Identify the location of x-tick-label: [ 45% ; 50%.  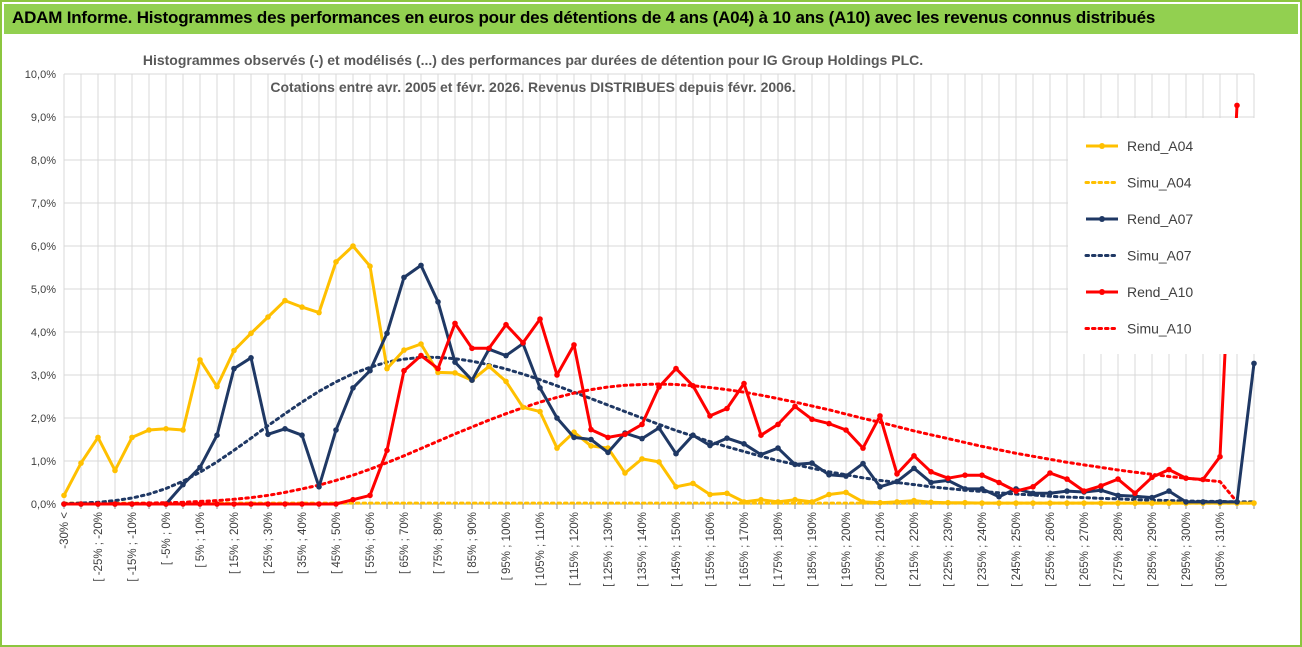
(337, 543).